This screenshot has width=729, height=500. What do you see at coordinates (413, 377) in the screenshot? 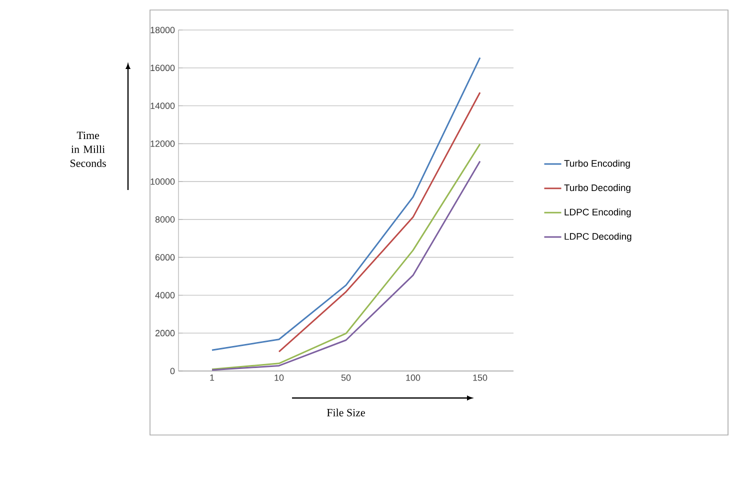
I see `x-tick-label: 100` at bounding box center [413, 377].